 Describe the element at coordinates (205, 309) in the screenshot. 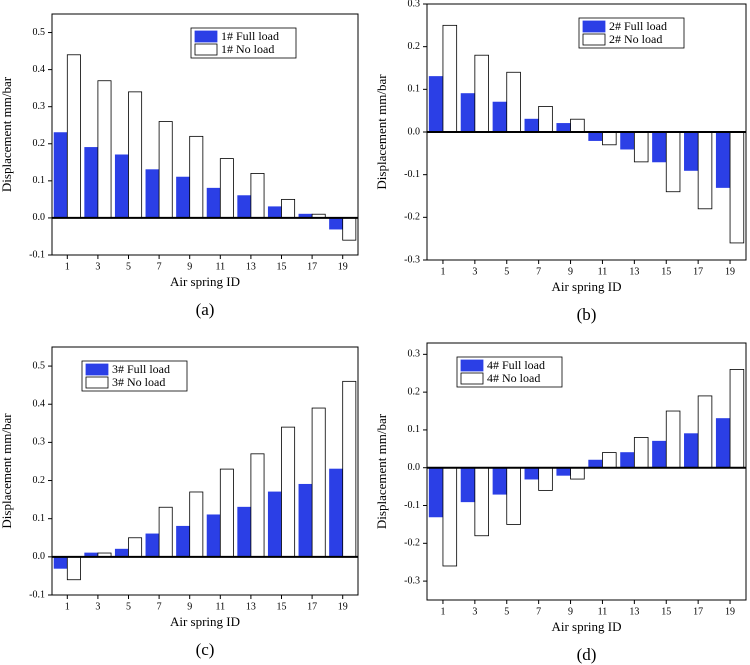

I see `caption: (a)` at that location.